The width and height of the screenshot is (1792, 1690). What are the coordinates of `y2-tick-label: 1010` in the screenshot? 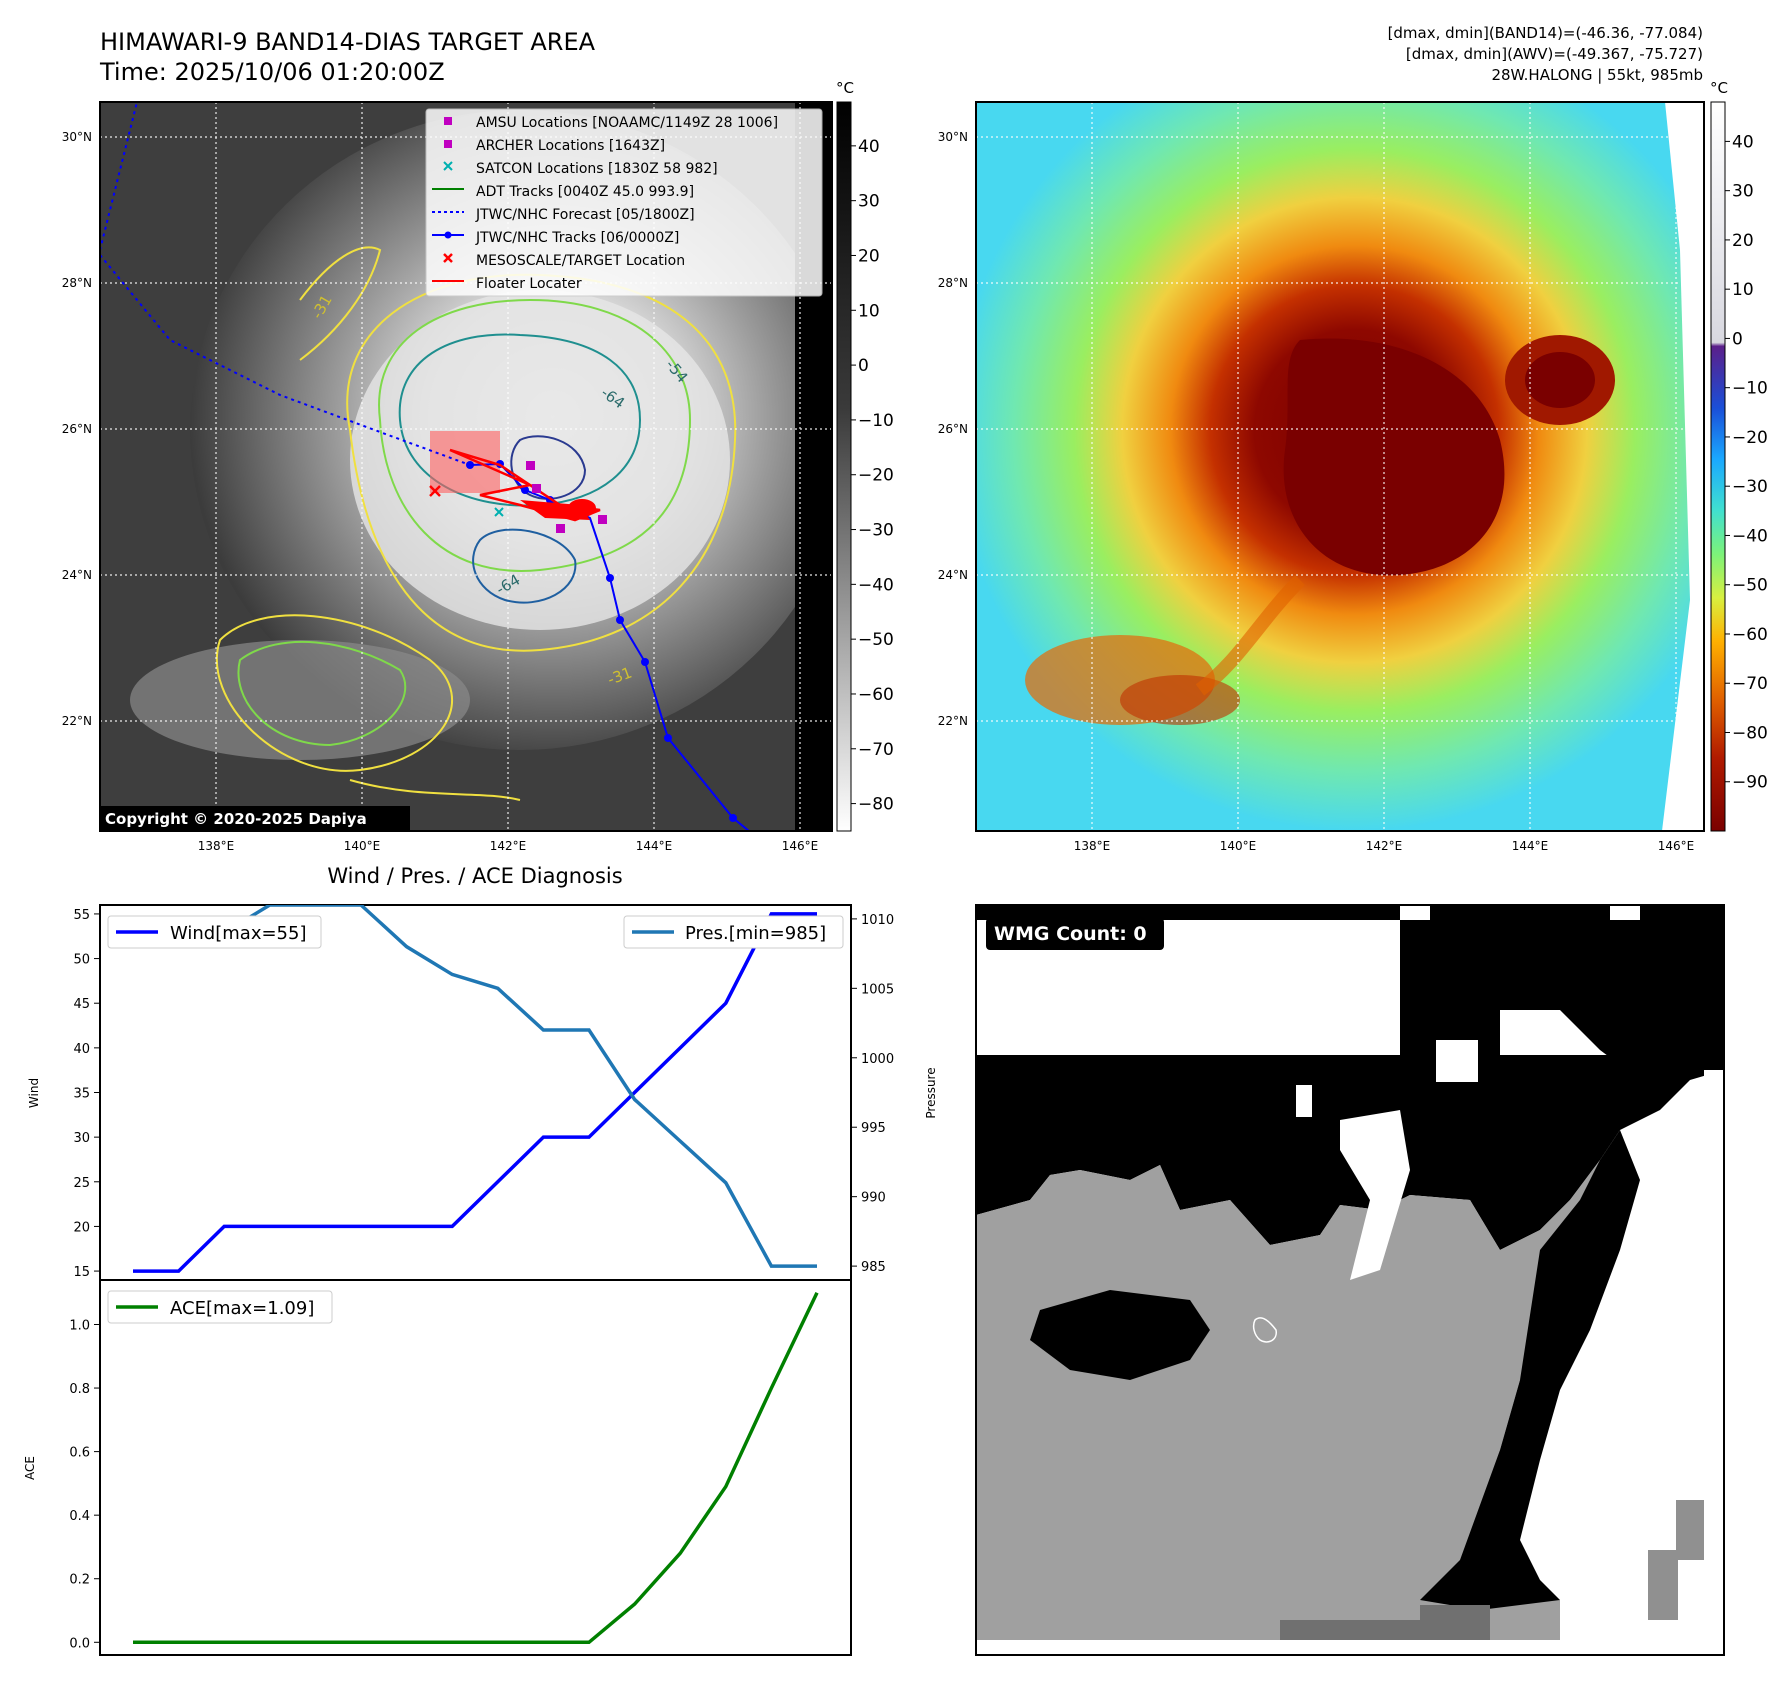 It's located at (877, 920).